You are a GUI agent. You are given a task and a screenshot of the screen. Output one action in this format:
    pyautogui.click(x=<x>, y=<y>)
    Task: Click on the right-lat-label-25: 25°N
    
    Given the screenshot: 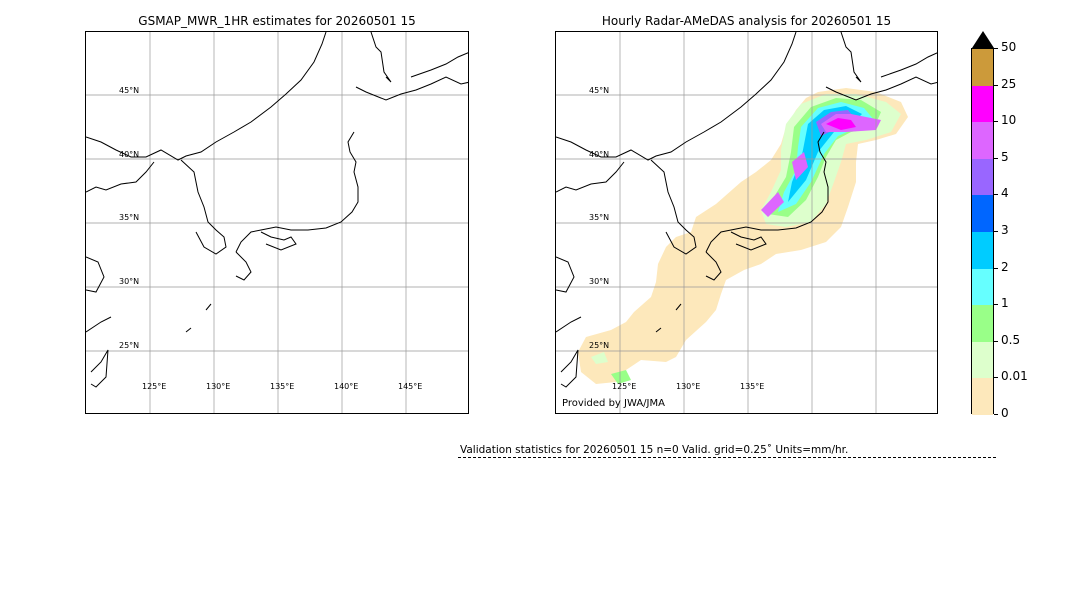 What is the action you would take?
    pyautogui.click(x=599, y=345)
    